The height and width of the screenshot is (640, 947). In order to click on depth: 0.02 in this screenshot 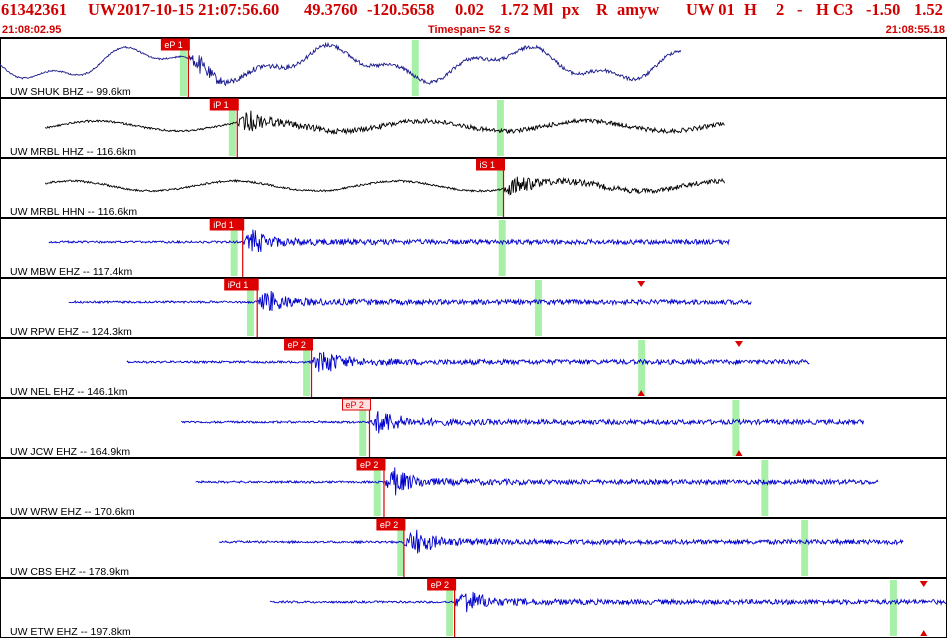, I will do `click(469, 9)`.